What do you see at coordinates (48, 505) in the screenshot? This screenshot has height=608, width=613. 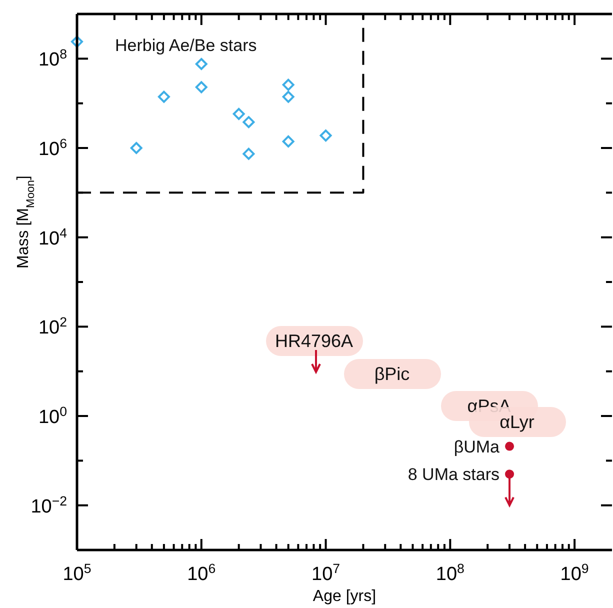 I see `y-tick-label: 10$^{−2}$` at bounding box center [48, 505].